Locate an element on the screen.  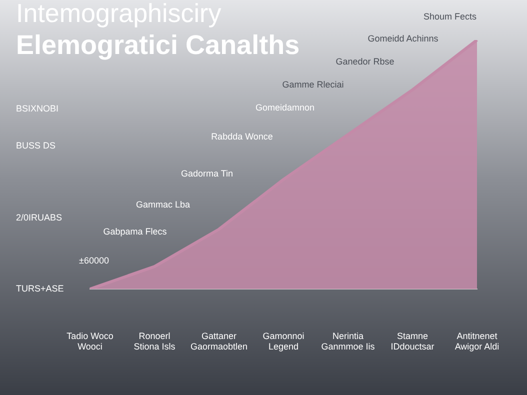
x-tick-label: Gattaner Gaormaobtlen is located at coordinates (219, 341).